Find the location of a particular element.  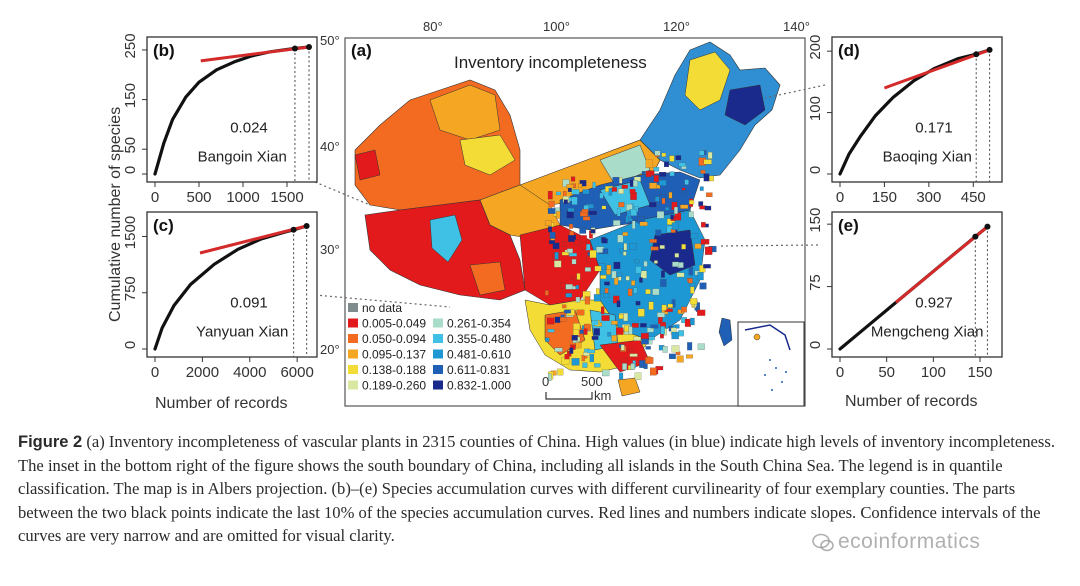

legend-label-0: no data is located at coordinates (382, 308).